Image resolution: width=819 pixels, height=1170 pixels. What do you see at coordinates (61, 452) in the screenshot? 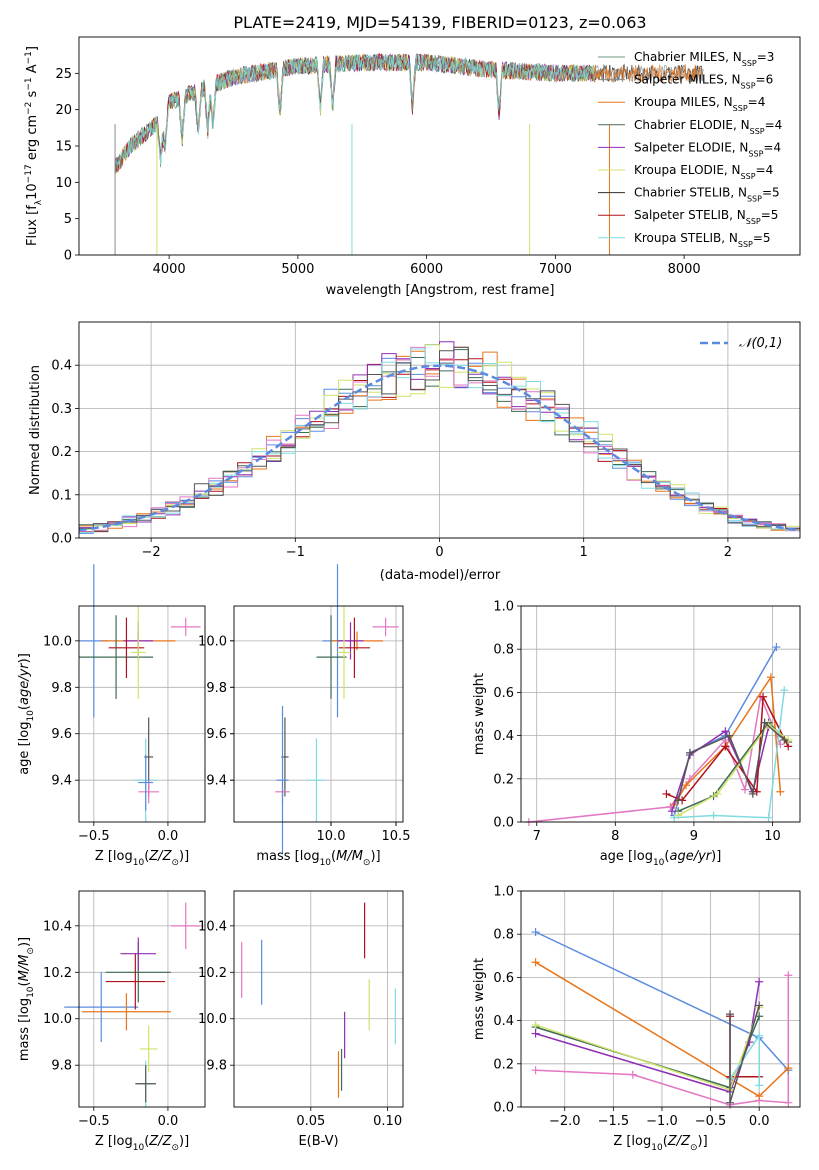
I see `y-tick-label: 0.2` at bounding box center [61, 452].